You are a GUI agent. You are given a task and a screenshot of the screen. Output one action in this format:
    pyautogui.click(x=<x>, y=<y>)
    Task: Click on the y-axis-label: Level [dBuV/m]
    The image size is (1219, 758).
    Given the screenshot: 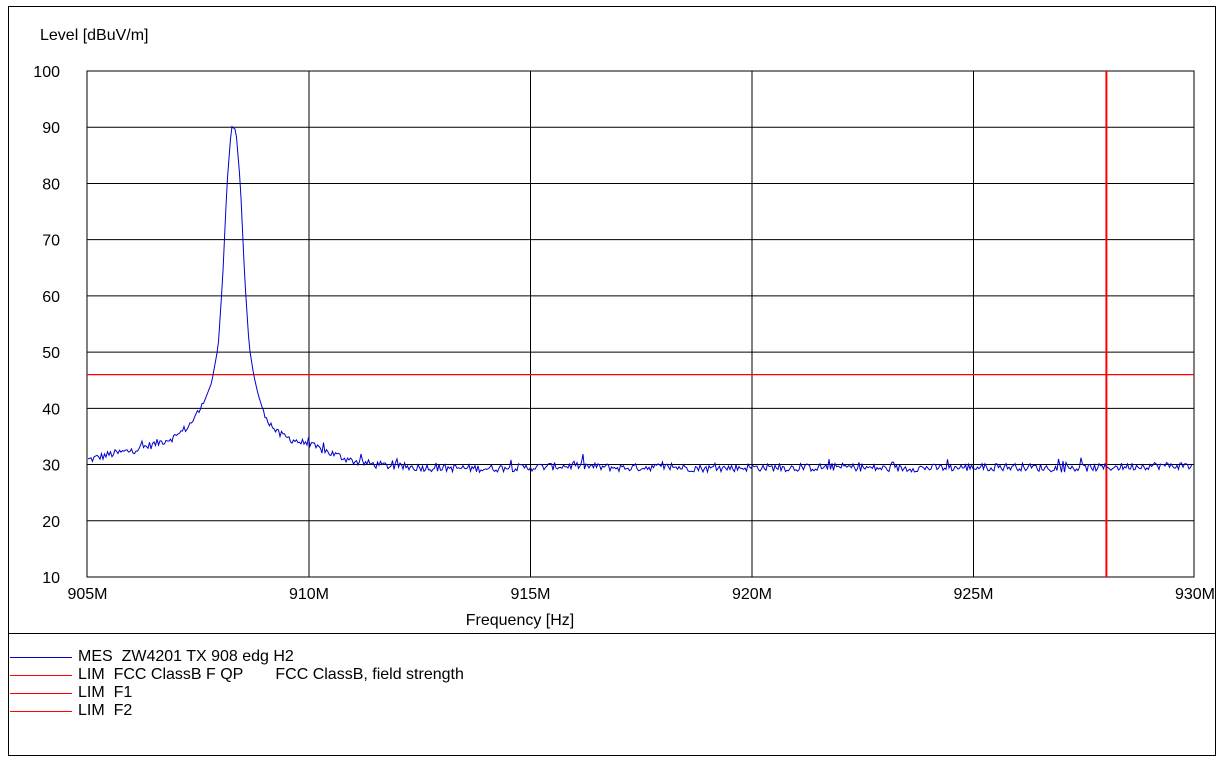 What is the action you would take?
    pyautogui.click(x=94, y=35)
    